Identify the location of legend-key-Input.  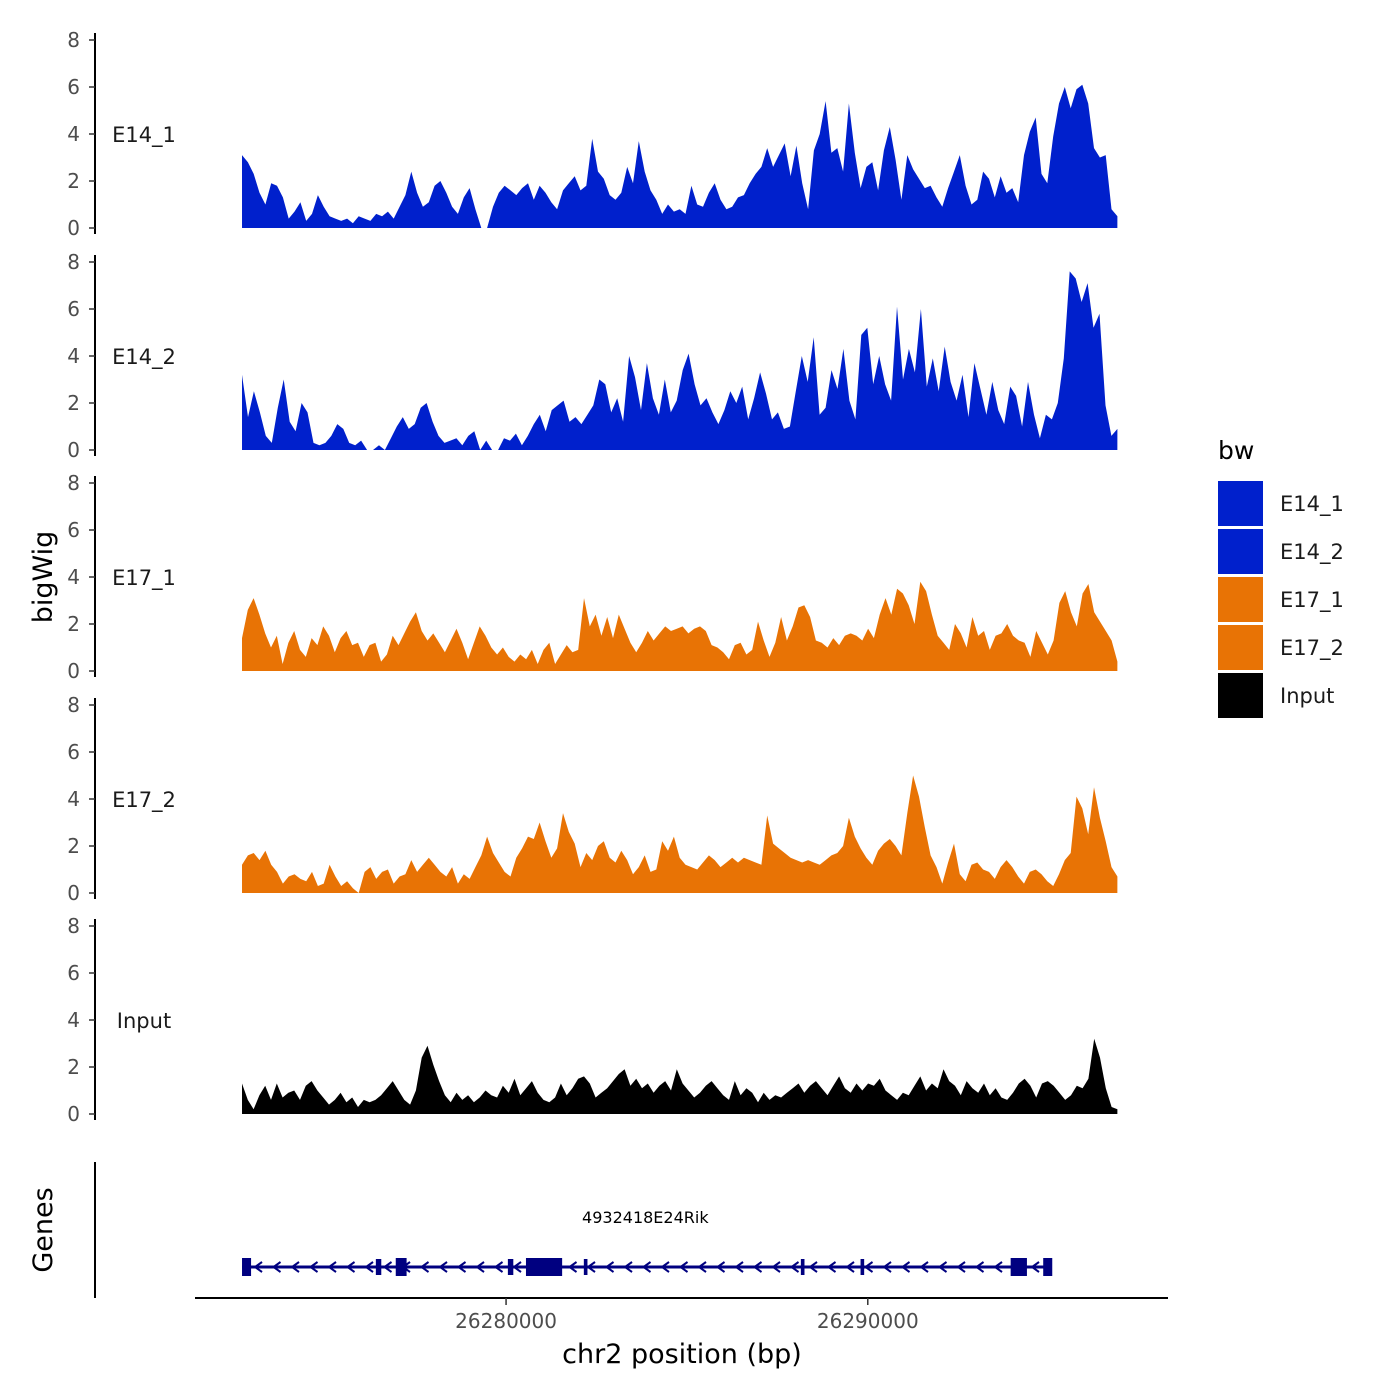
(1240, 695).